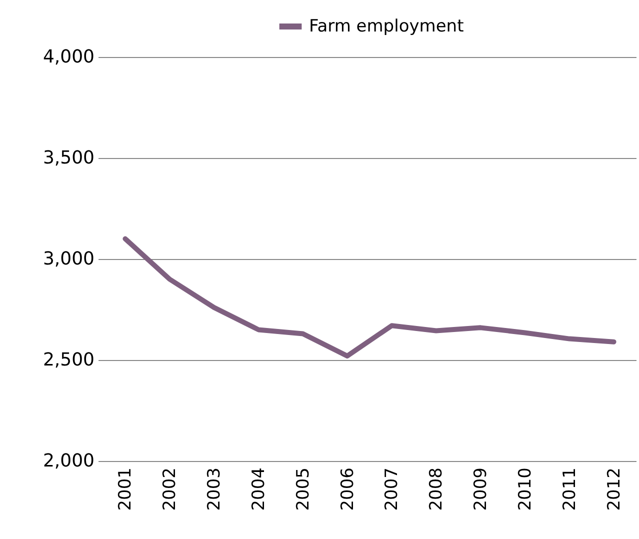 This screenshot has width=639, height=539. I want to click on y-tick-label: 4,000, so click(68, 57).